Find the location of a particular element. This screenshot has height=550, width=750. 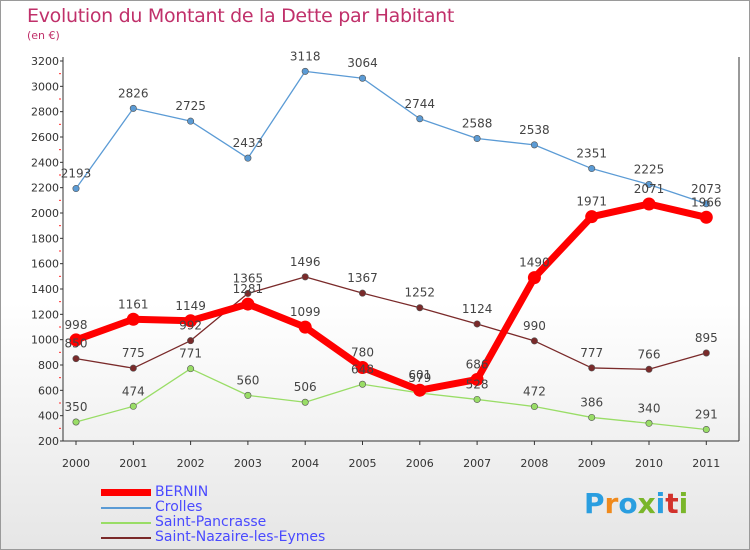

x-tick-label: 2003 is located at coordinates (248, 463).